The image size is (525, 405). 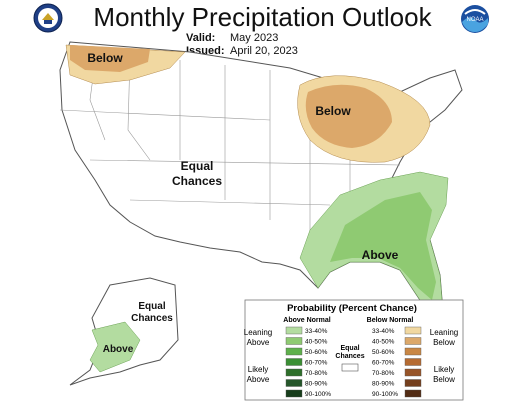 What do you see at coordinates (385, 394) in the screenshot?
I see `legend-below-bin-6: 90-100%` at bounding box center [385, 394].